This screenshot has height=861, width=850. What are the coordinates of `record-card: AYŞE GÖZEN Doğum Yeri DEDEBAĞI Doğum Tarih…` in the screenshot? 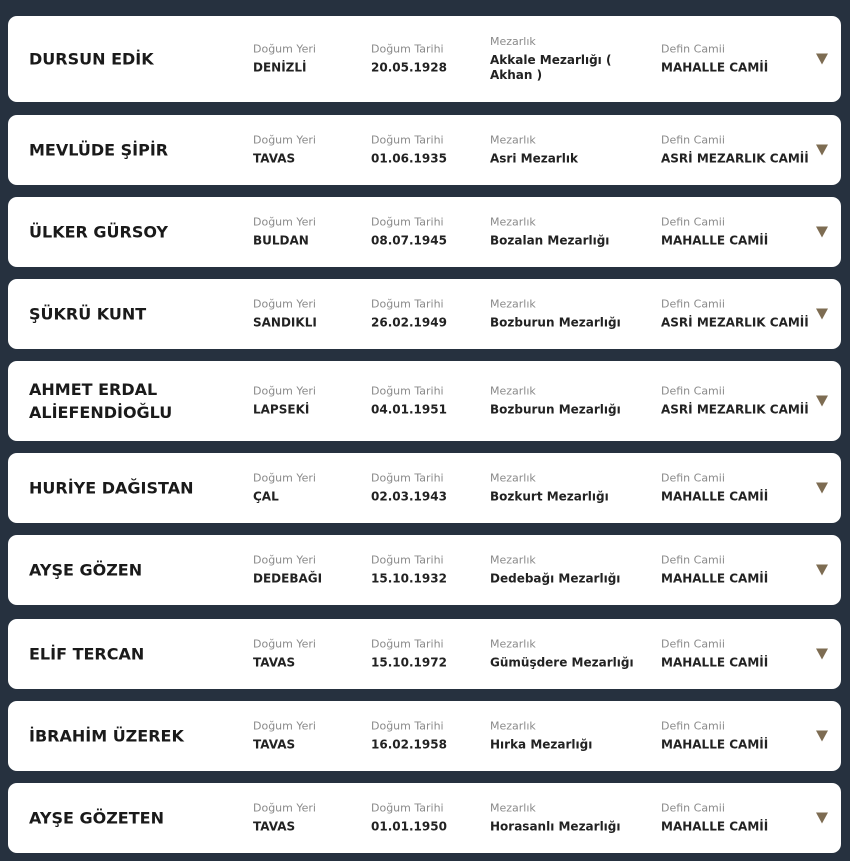 It's located at (424, 570).